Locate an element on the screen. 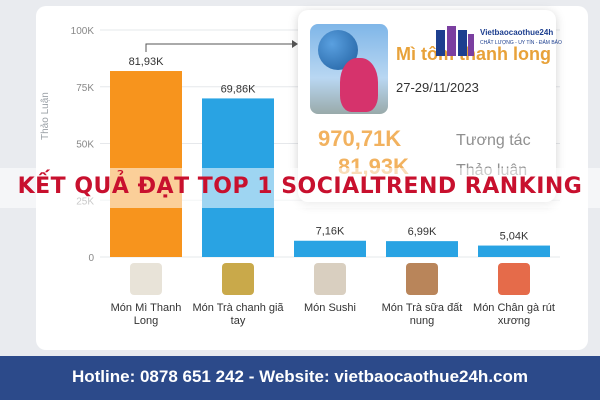 This screenshot has height=400, width=600. y-tick-label: 50K is located at coordinates (85, 145).